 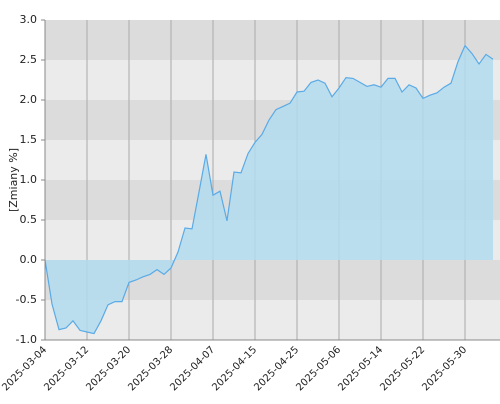 I want to click on y-tick-label: 0.0, so click(x=29, y=259).